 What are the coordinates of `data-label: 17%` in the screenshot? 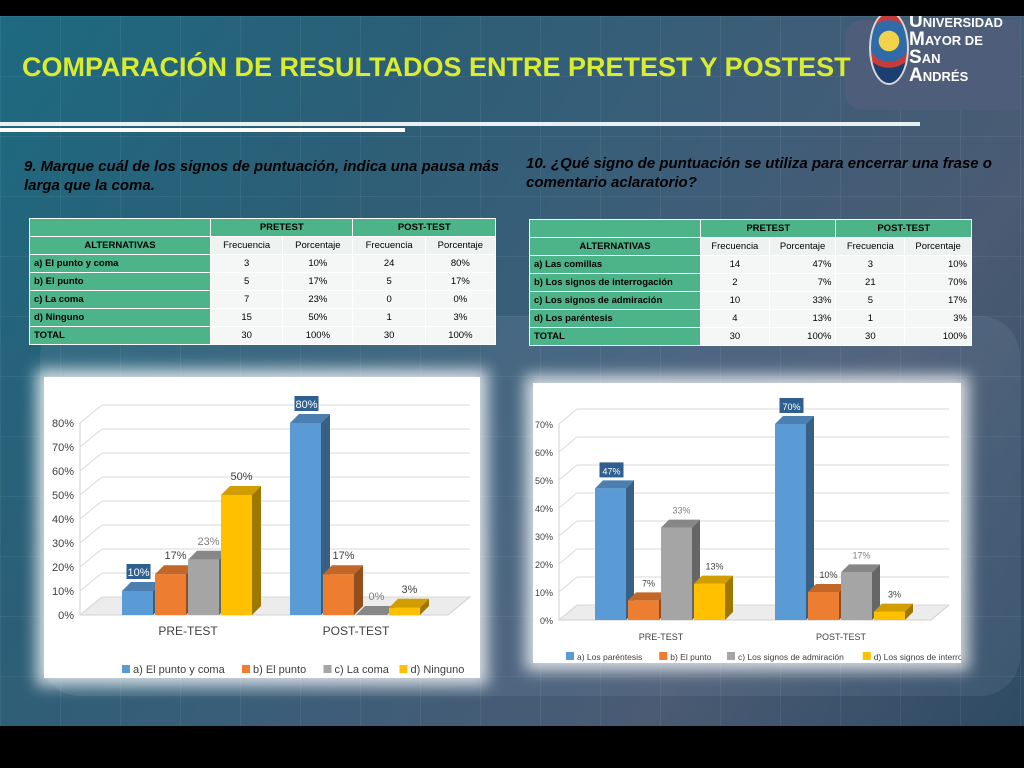 It's located at (175, 556).